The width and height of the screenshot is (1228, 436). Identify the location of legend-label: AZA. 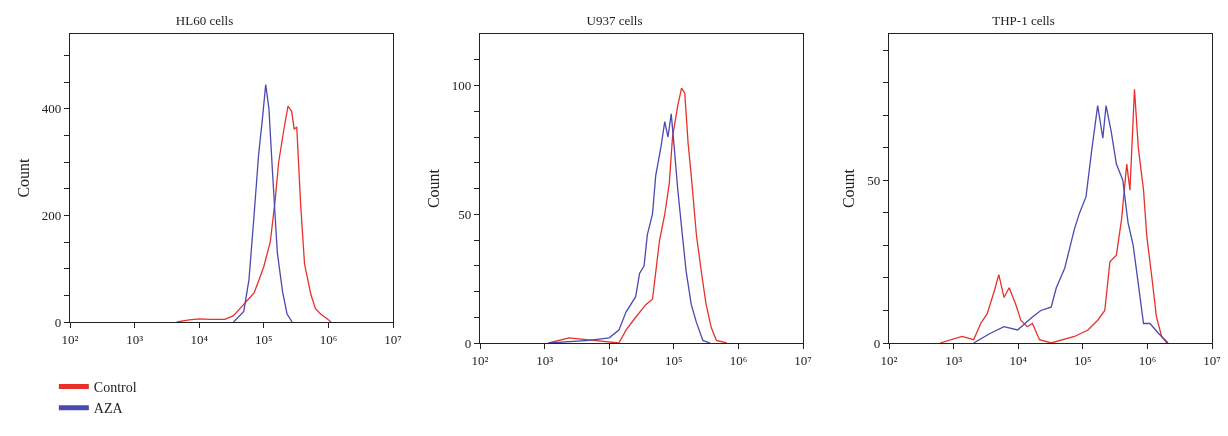
(108, 409).